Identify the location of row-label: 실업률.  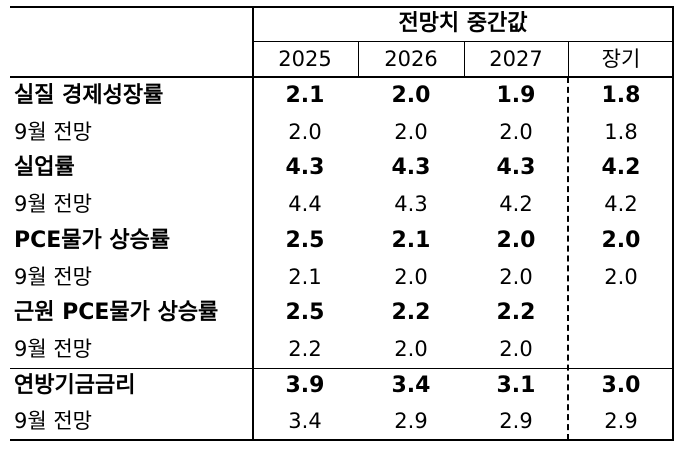
(131, 168).